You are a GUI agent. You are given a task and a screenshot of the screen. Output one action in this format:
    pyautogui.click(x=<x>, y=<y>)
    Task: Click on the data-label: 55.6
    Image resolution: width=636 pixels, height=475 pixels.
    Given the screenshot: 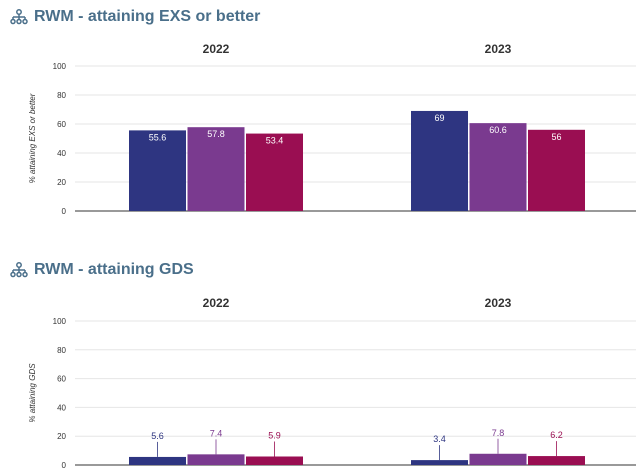 What is the action you would take?
    pyautogui.click(x=158, y=137)
    